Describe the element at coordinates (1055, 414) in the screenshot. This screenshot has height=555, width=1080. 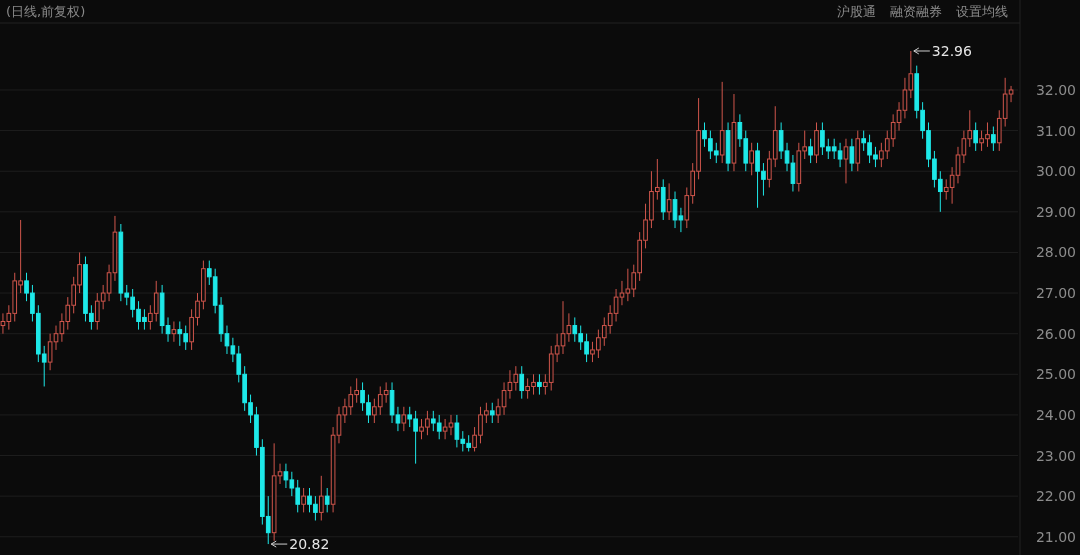
I see `y-tick-label: 24.00` at that location.